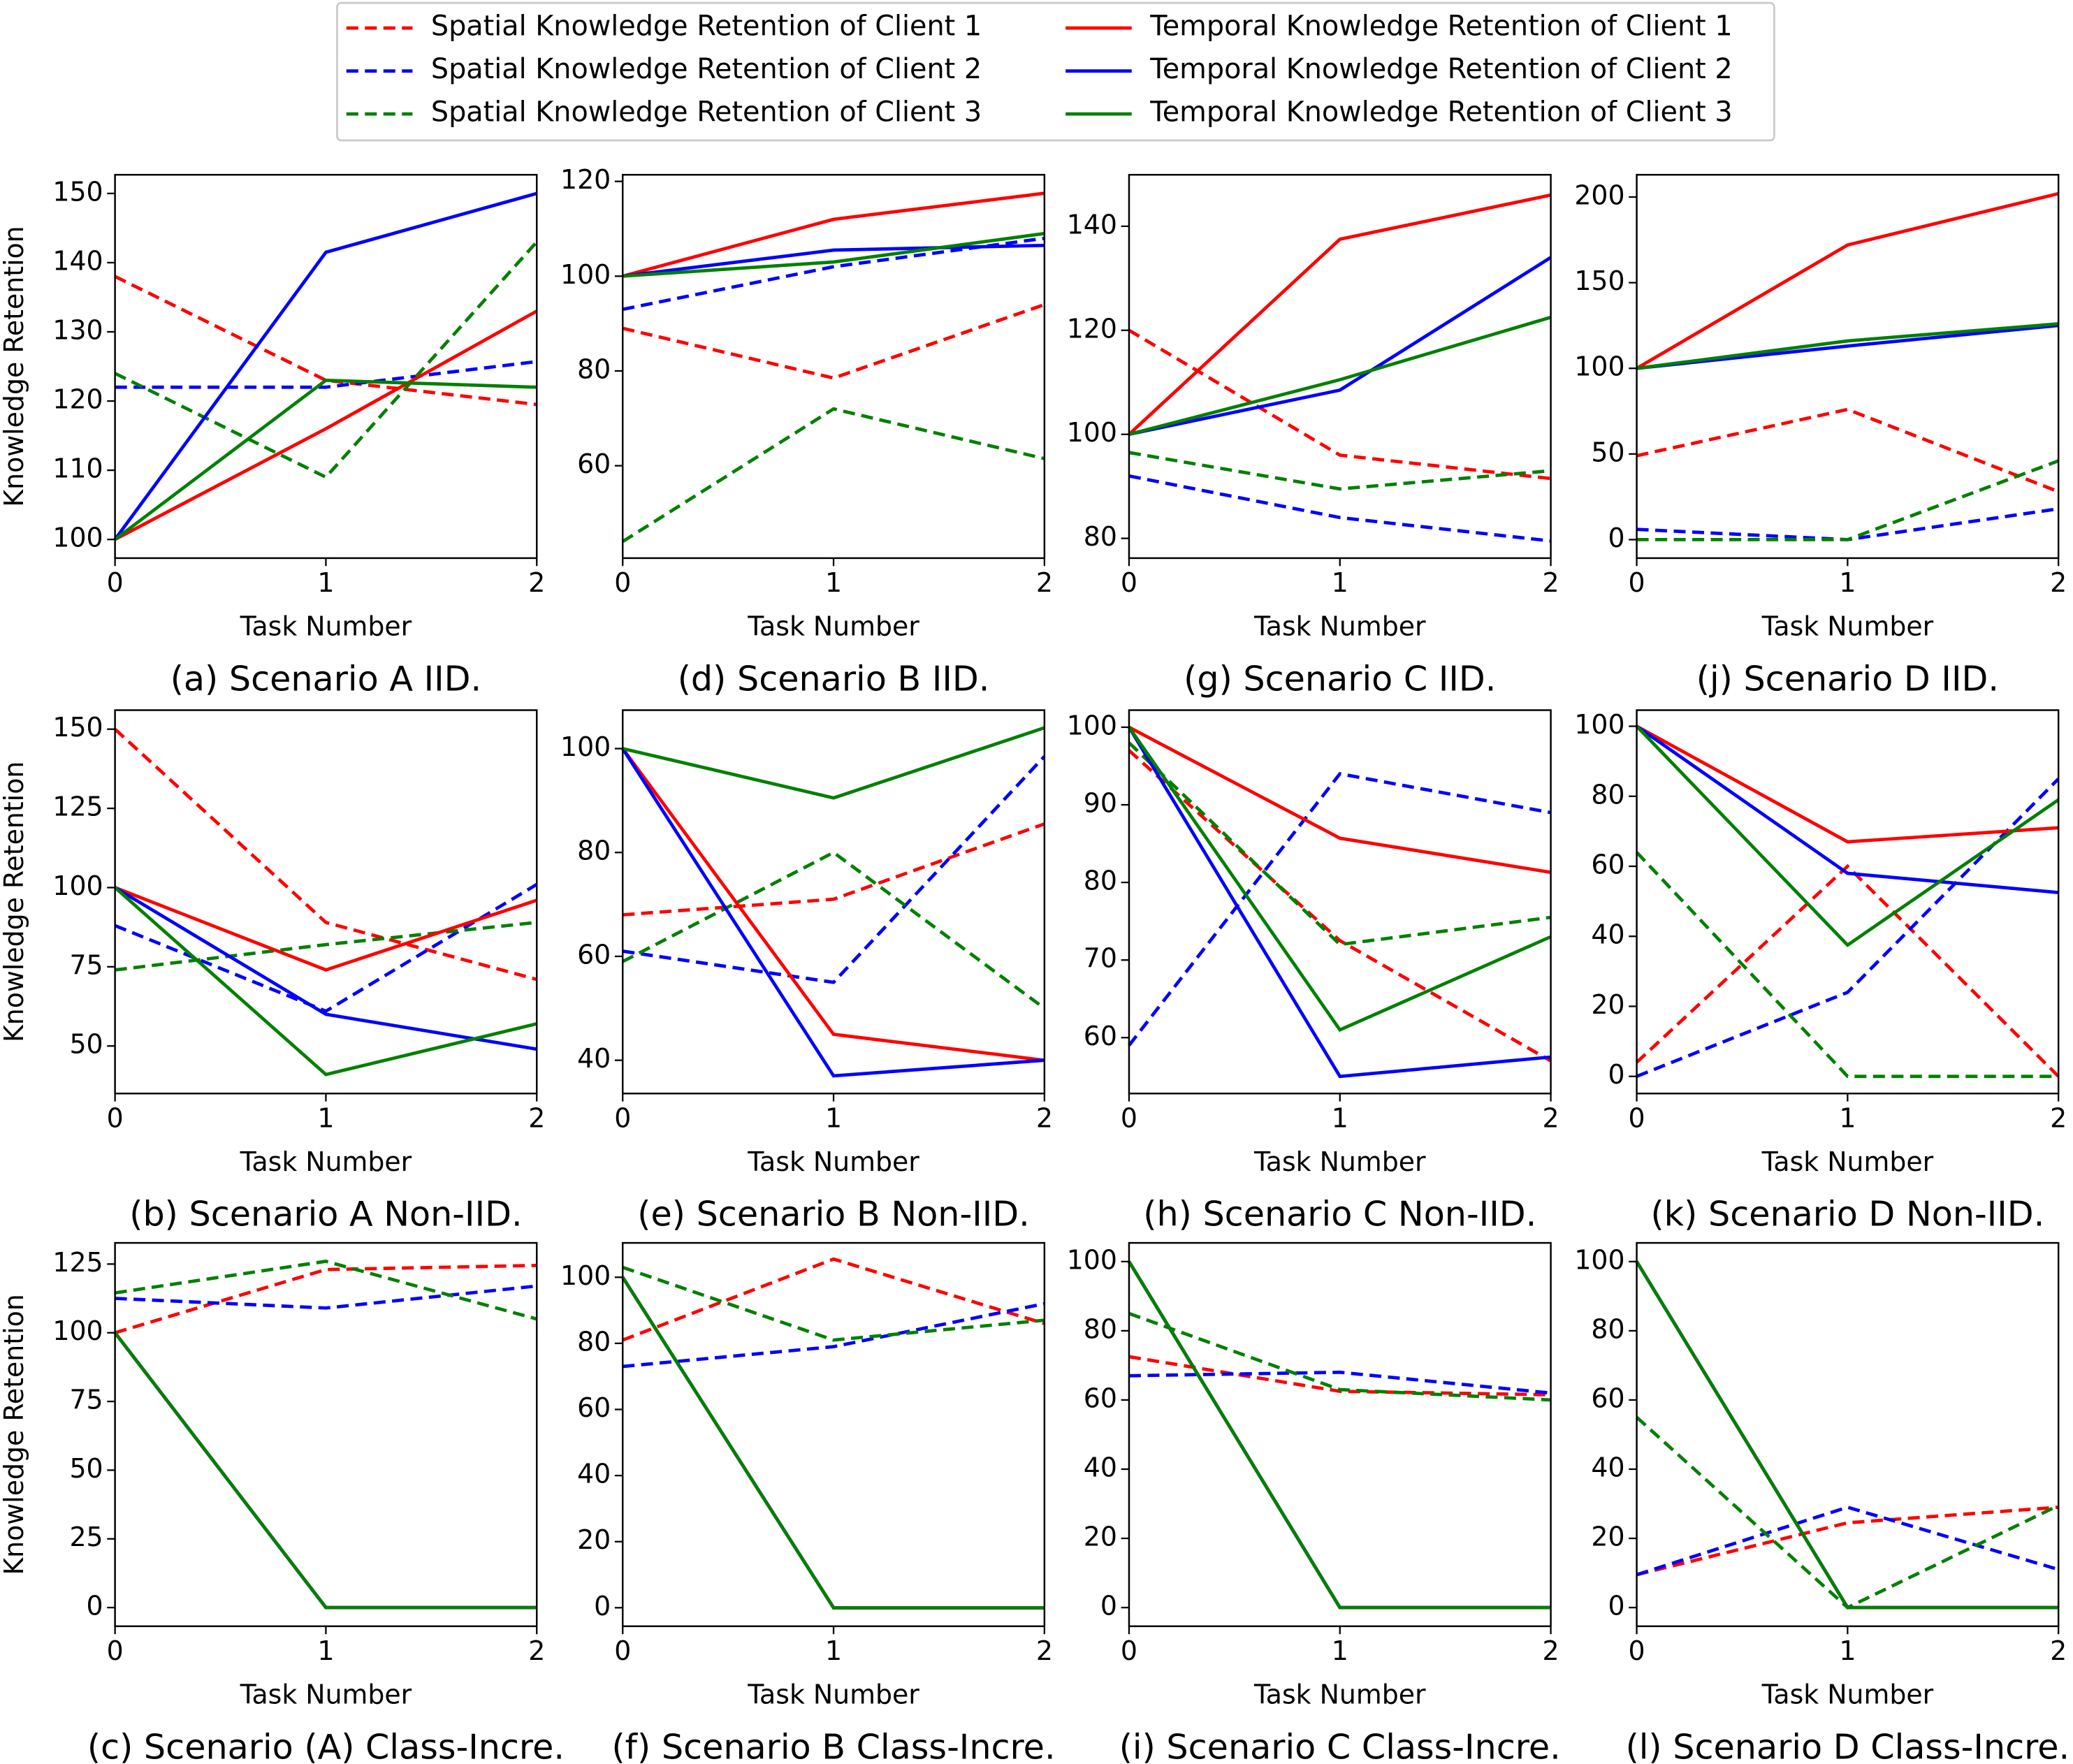 The height and width of the screenshot is (1764, 2073). I want to click on chart-caption: (c) Scenario (A) Class-Incre., so click(326, 1745).